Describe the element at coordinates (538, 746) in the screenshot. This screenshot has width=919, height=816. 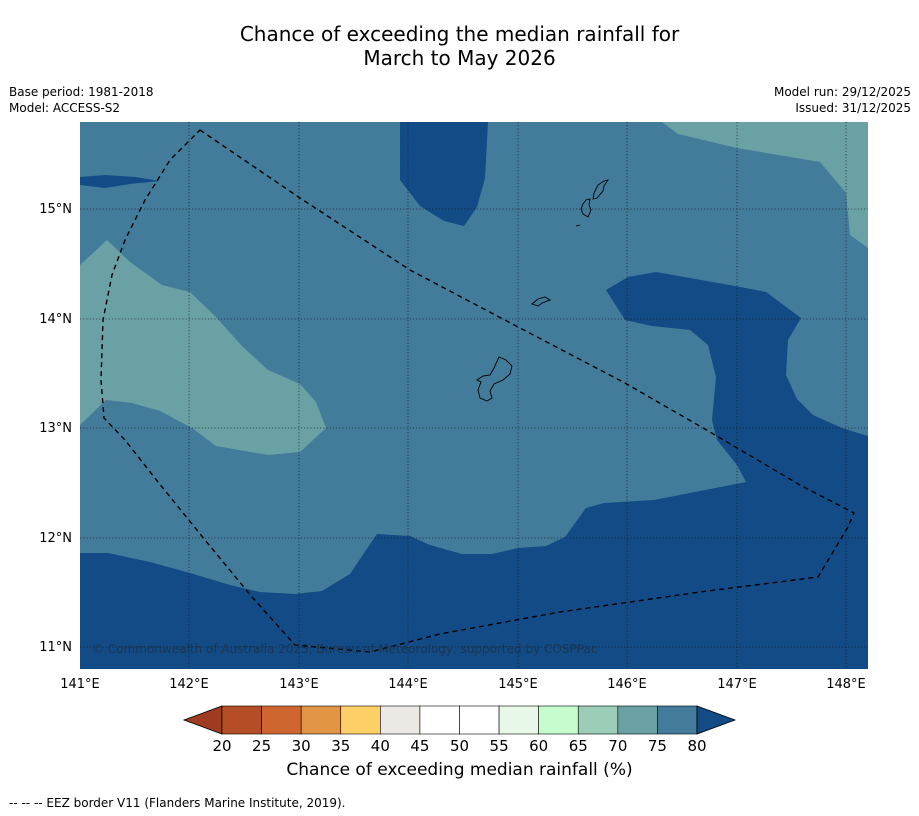
I see `colorbar-label-60: 60` at that location.